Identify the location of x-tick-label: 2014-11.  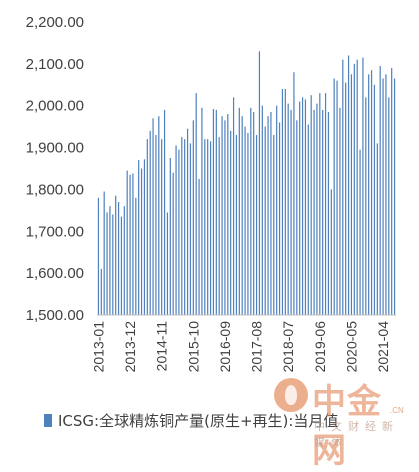
(162, 346).